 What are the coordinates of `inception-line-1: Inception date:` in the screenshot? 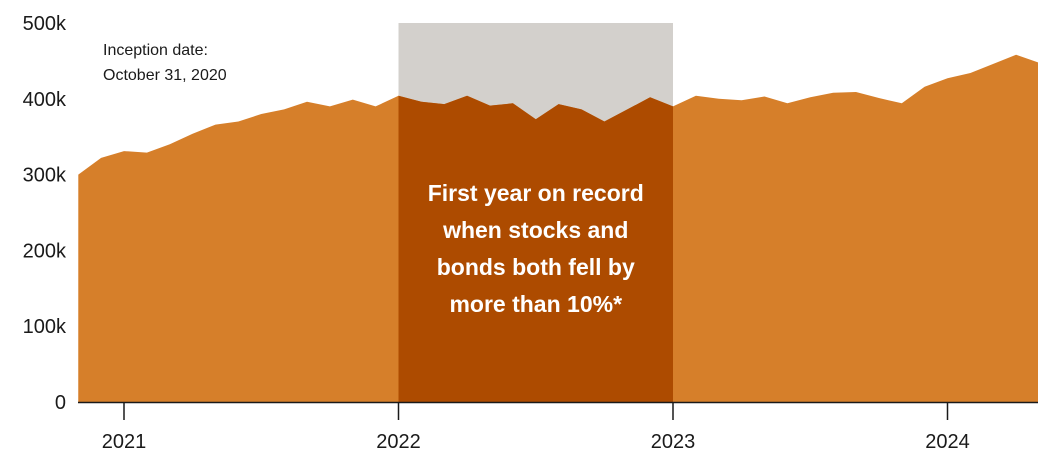 It's located at (155, 50).